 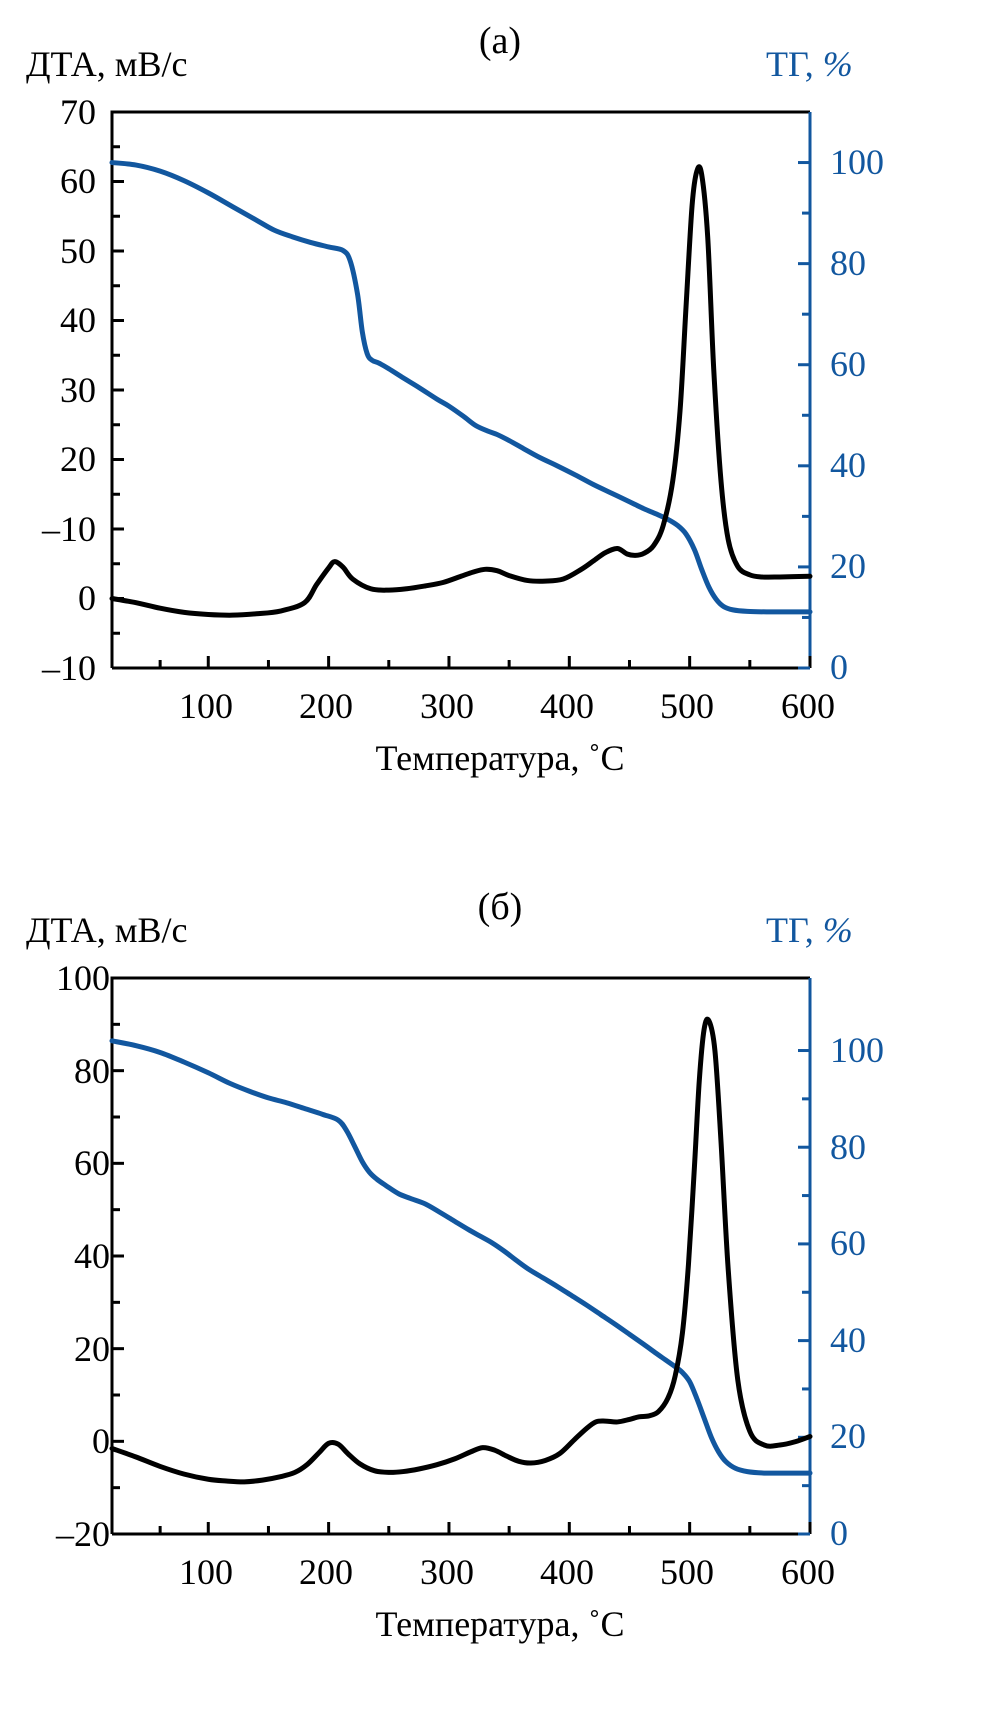 I want to click on panel-b-right-axis-percent-symbol: %, so click(x=837, y=930).